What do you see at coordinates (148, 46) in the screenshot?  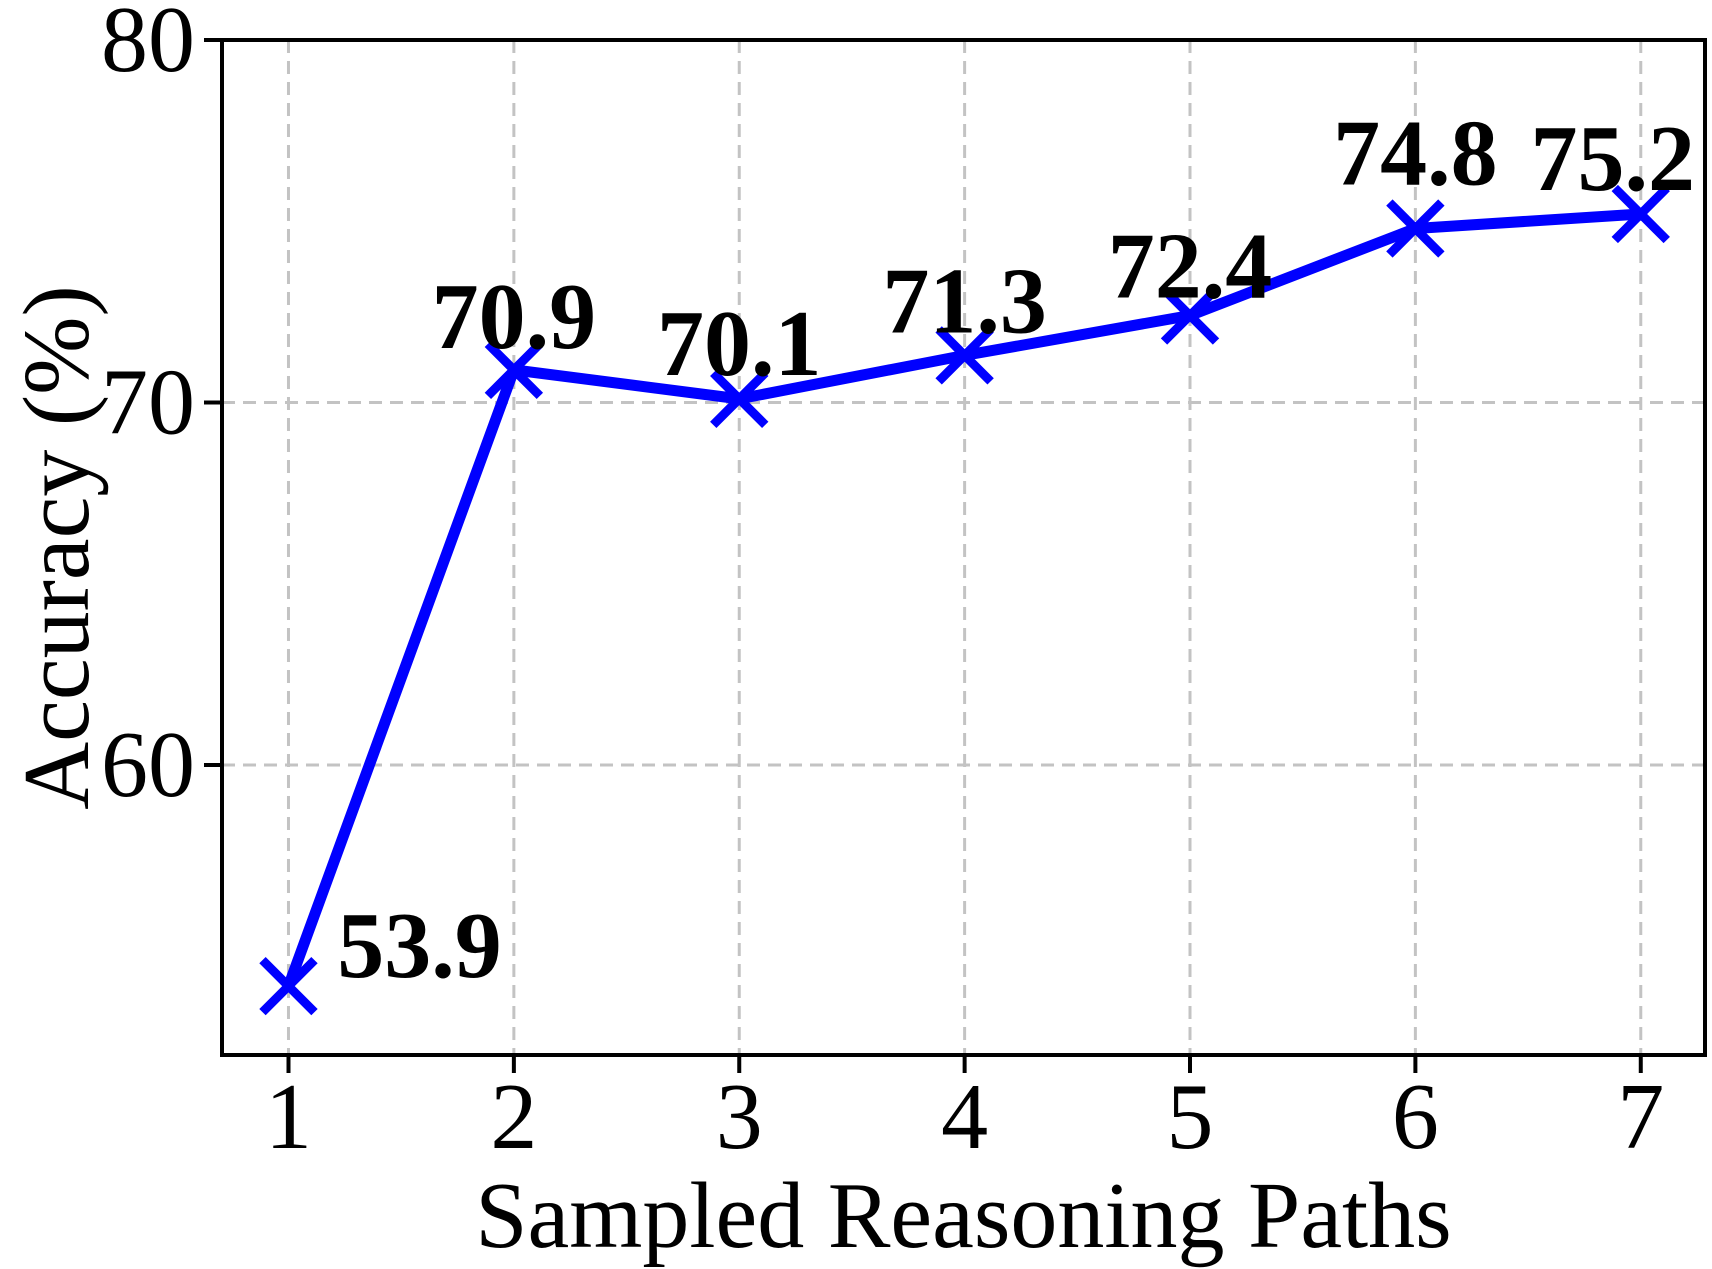 I see `y-tick-label: 80` at bounding box center [148, 46].